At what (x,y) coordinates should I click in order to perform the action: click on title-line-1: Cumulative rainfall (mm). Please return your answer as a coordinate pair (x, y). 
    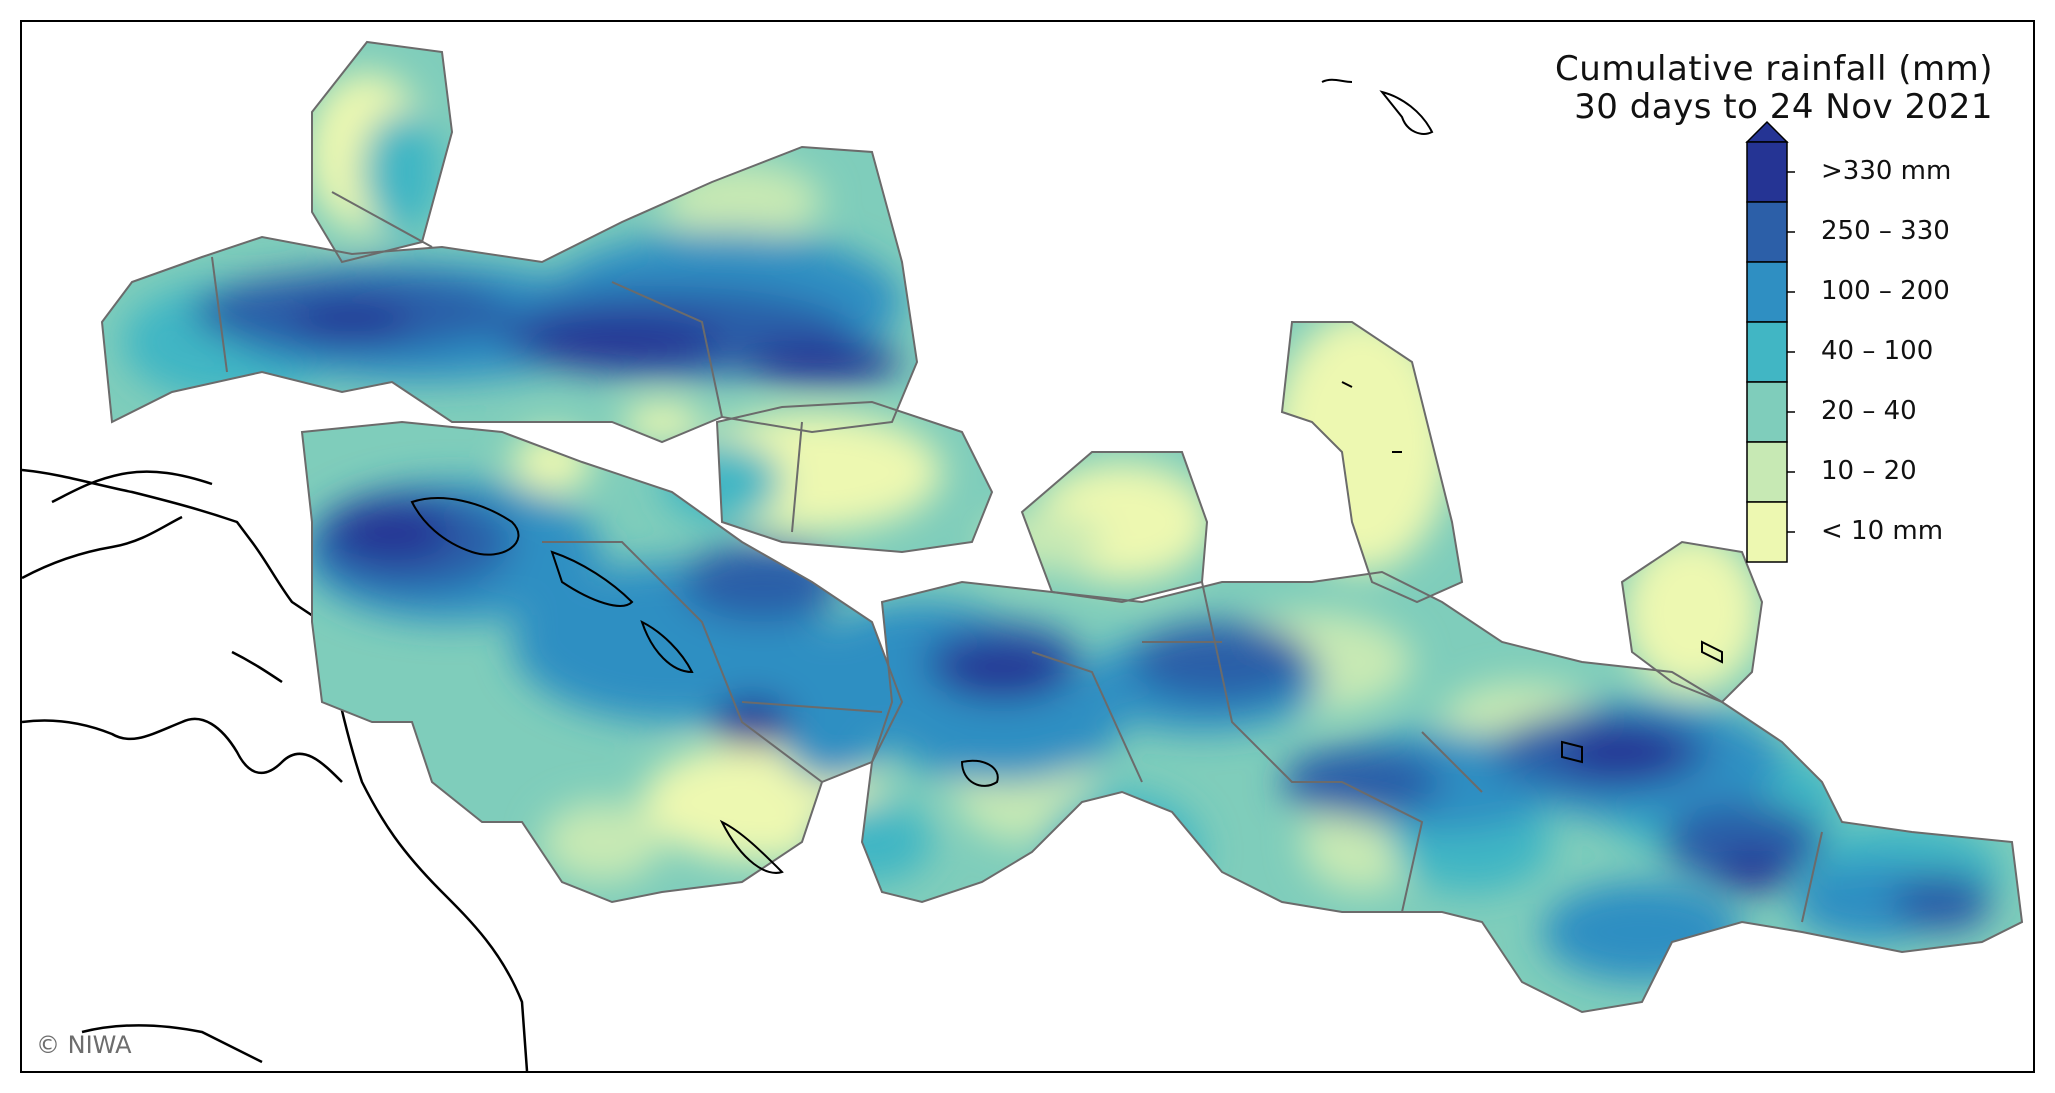
    Looking at the image, I should click on (1774, 69).